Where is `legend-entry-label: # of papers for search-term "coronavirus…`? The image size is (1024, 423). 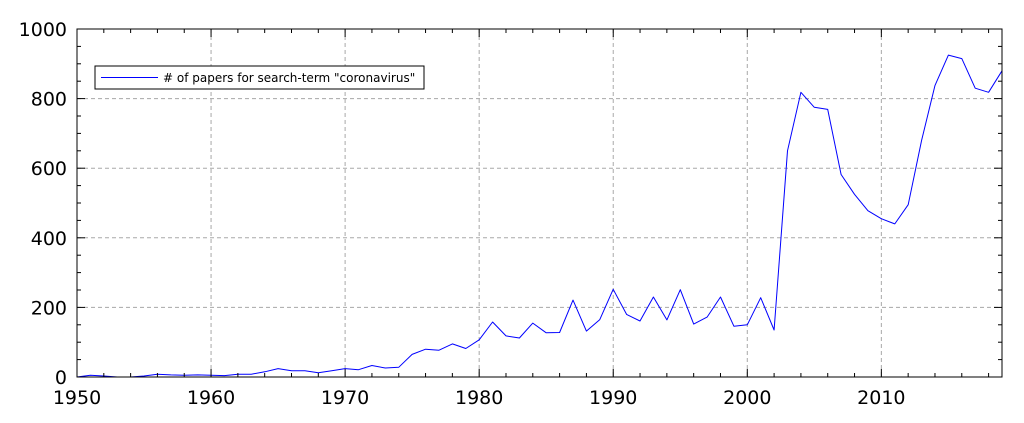 legend-entry-label: # of papers for search-term "coronavirus… is located at coordinates (289, 78).